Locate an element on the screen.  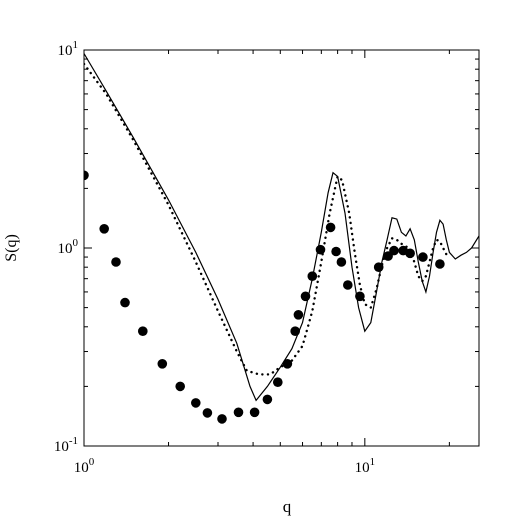
x-axis-label: q is located at coordinates (287, 506).